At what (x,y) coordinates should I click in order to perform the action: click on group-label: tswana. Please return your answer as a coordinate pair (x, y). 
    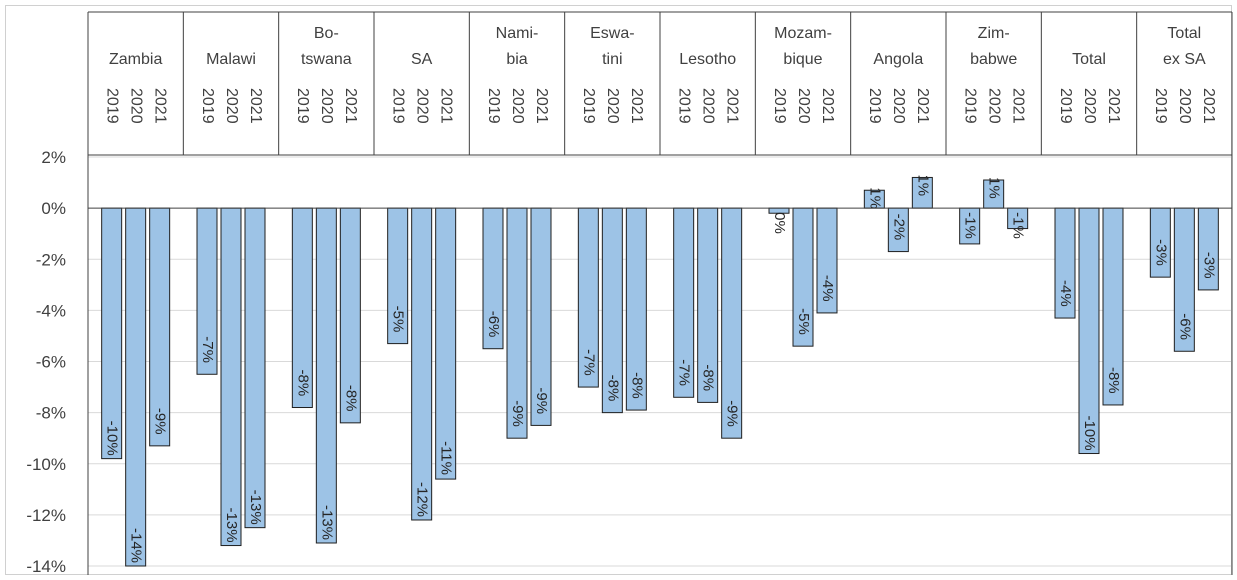
    Looking at the image, I should click on (326, 59).